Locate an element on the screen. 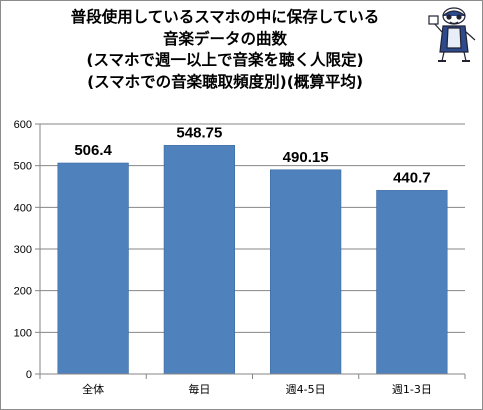 The width and height of the screenshot is (483, 410). y-tick-label-3: 300 is located at coordinates (23, 250).